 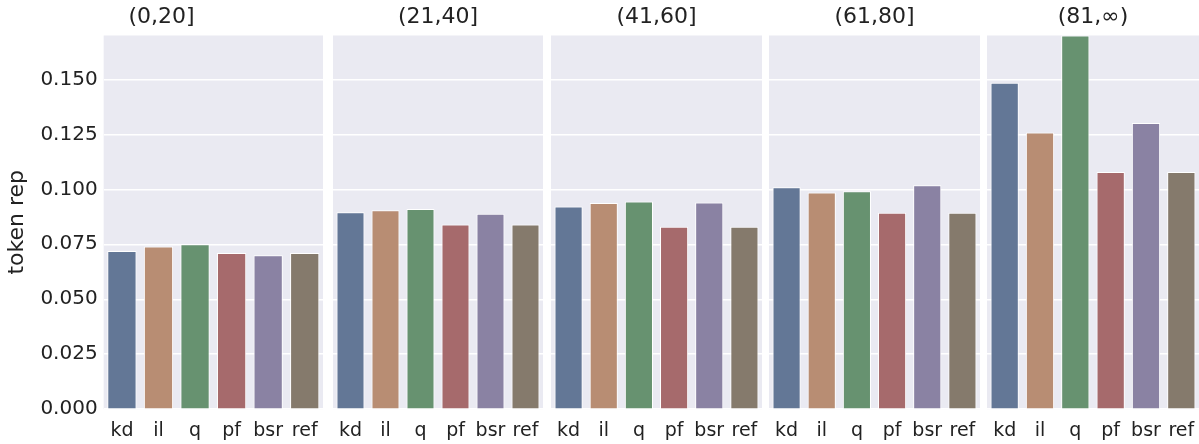 What do you see at coordinates (656, 15) in the screenshot?
I see `chart-title: (41,60]` at bounding box center [656, 15].